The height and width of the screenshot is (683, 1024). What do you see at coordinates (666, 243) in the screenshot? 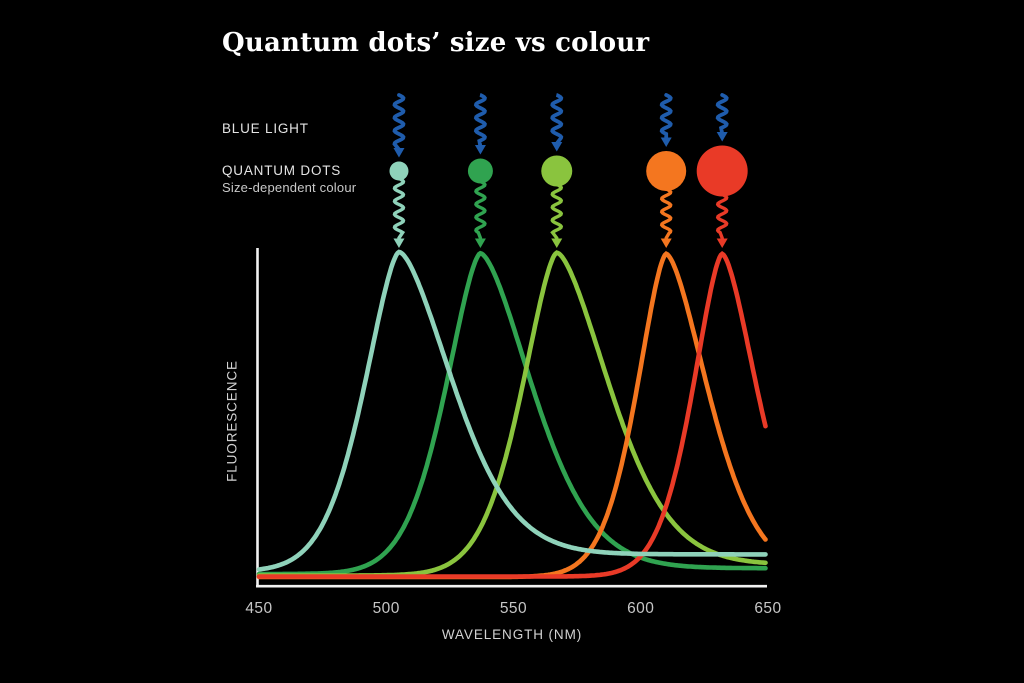
I see `emission-arrowhead-icon-orange` at bounding box center [666, 243].